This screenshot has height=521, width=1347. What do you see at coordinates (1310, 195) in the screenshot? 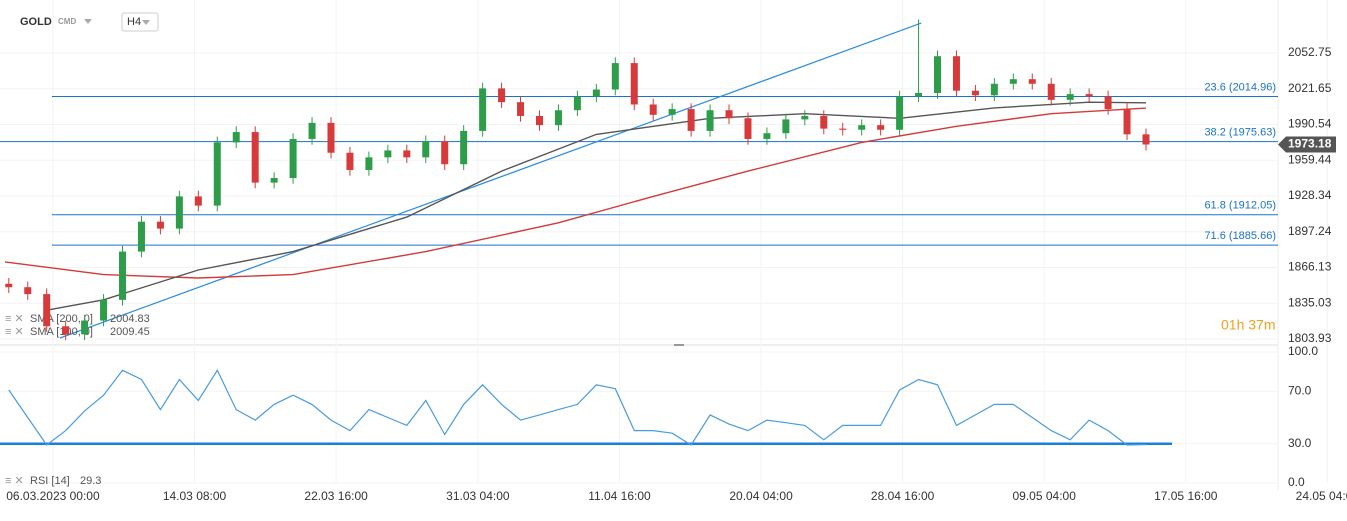
I see `y-tick-label: 1928.34` at bounding box center [1310, 195].